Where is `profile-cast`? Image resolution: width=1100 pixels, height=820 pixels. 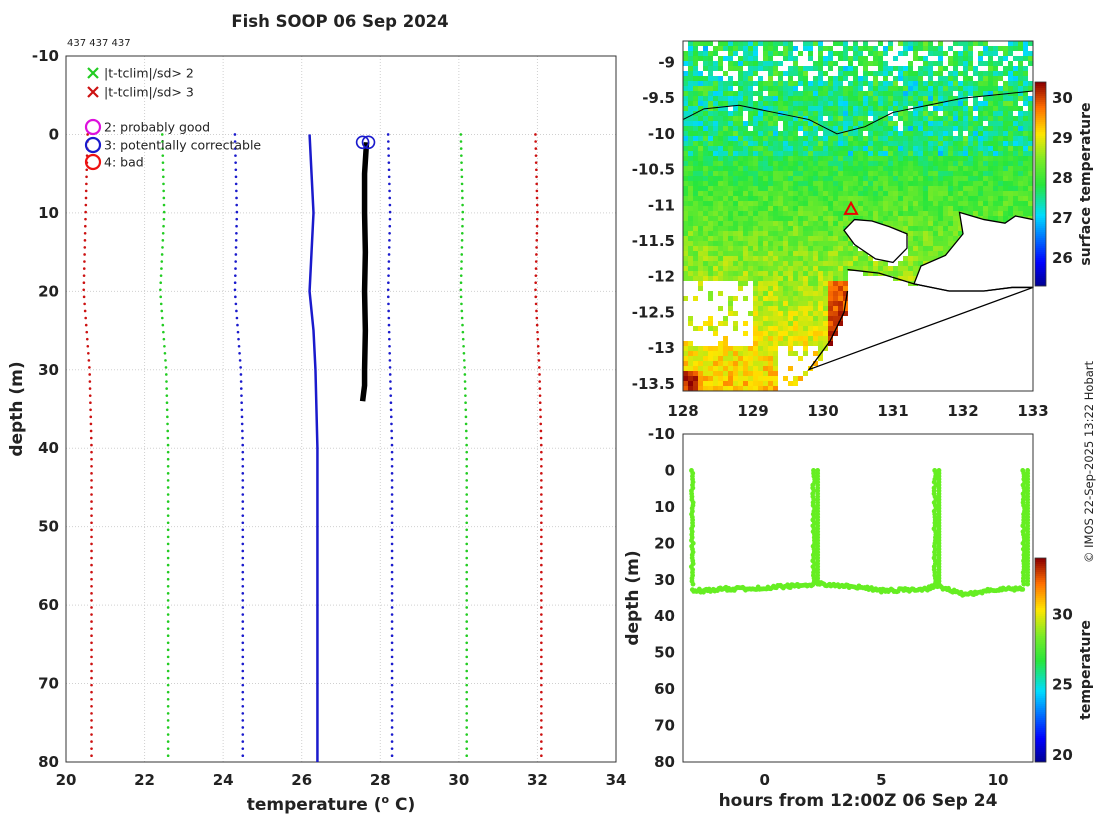
profile-cast is located at coordinates (692, 527).